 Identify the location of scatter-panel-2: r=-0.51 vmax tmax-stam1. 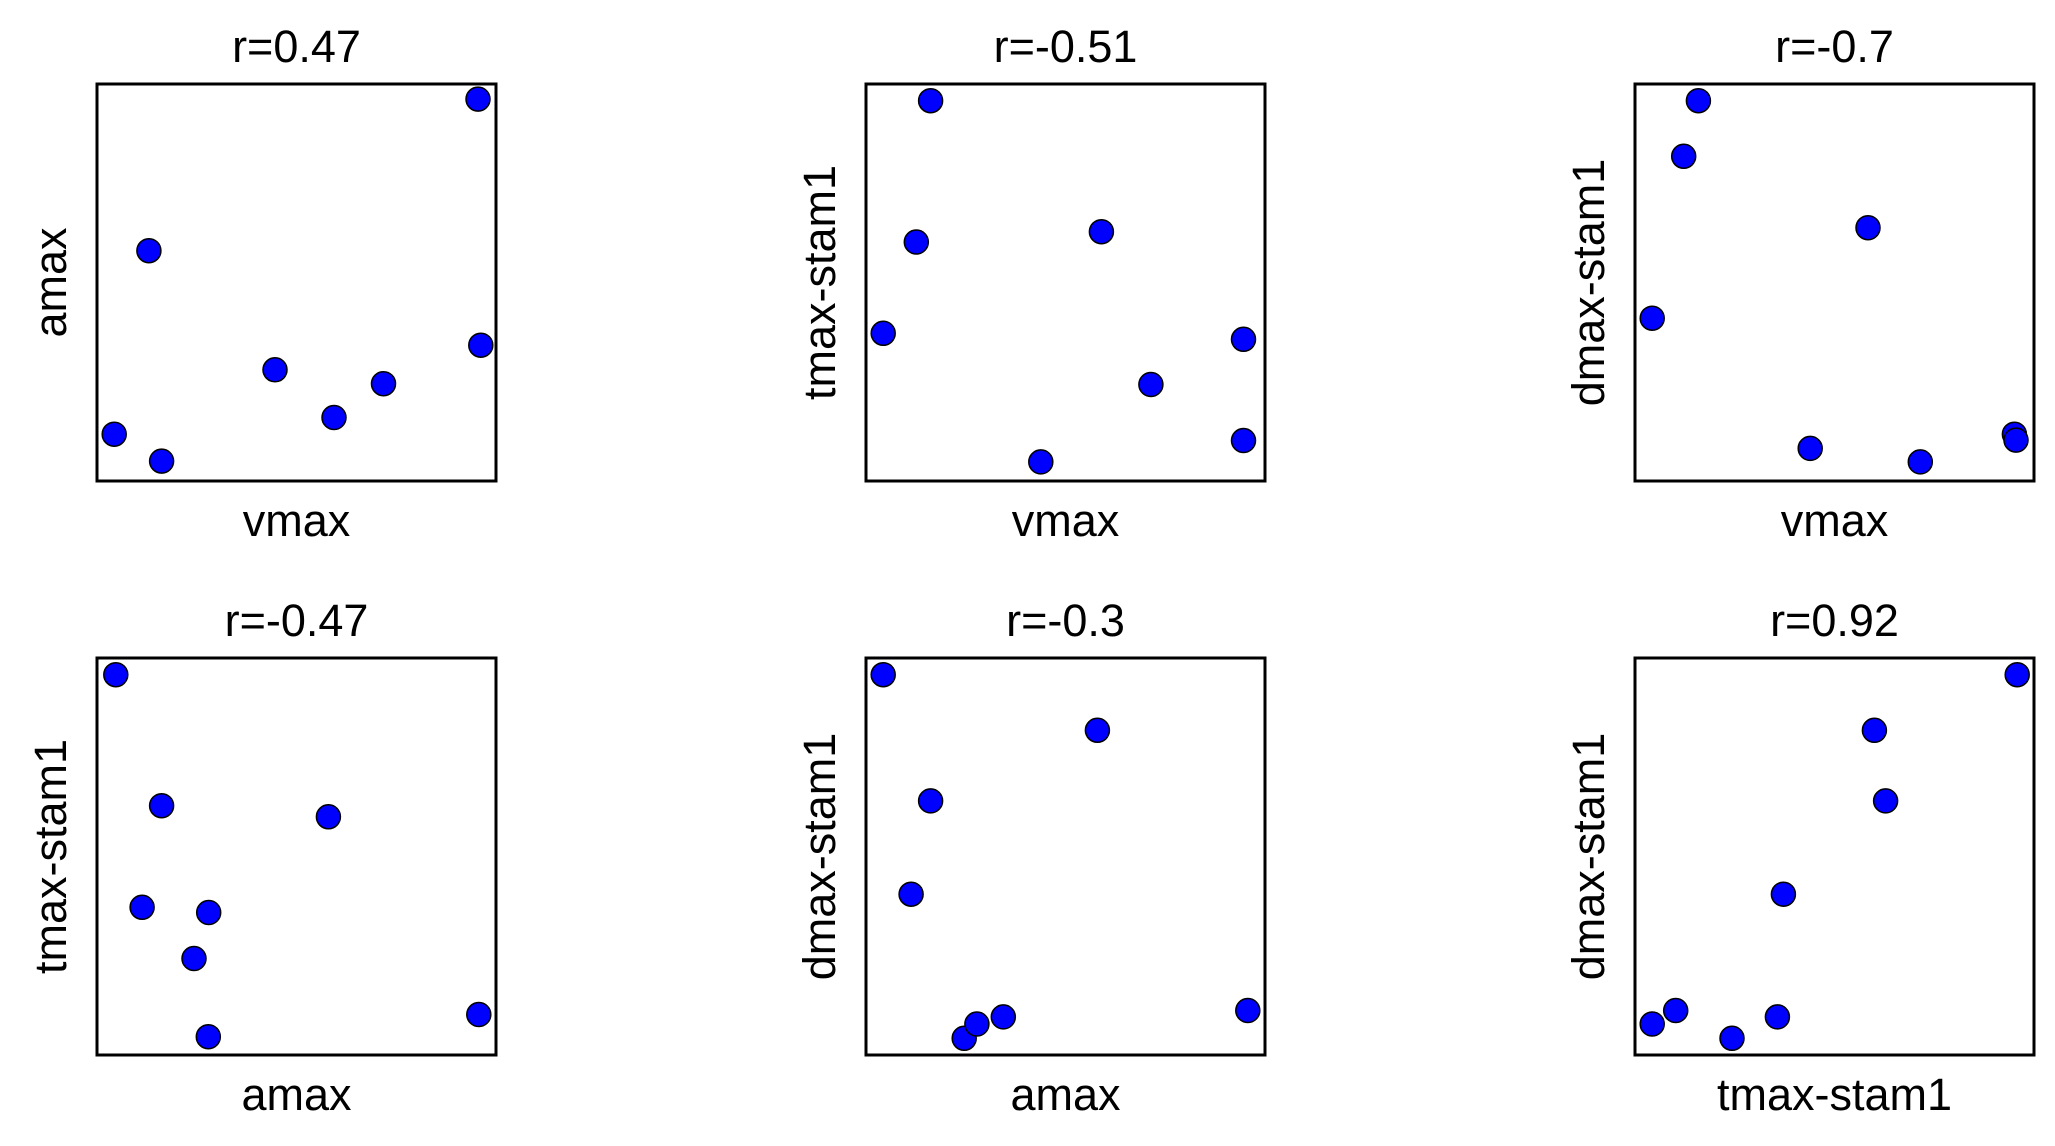
(1030, 283).